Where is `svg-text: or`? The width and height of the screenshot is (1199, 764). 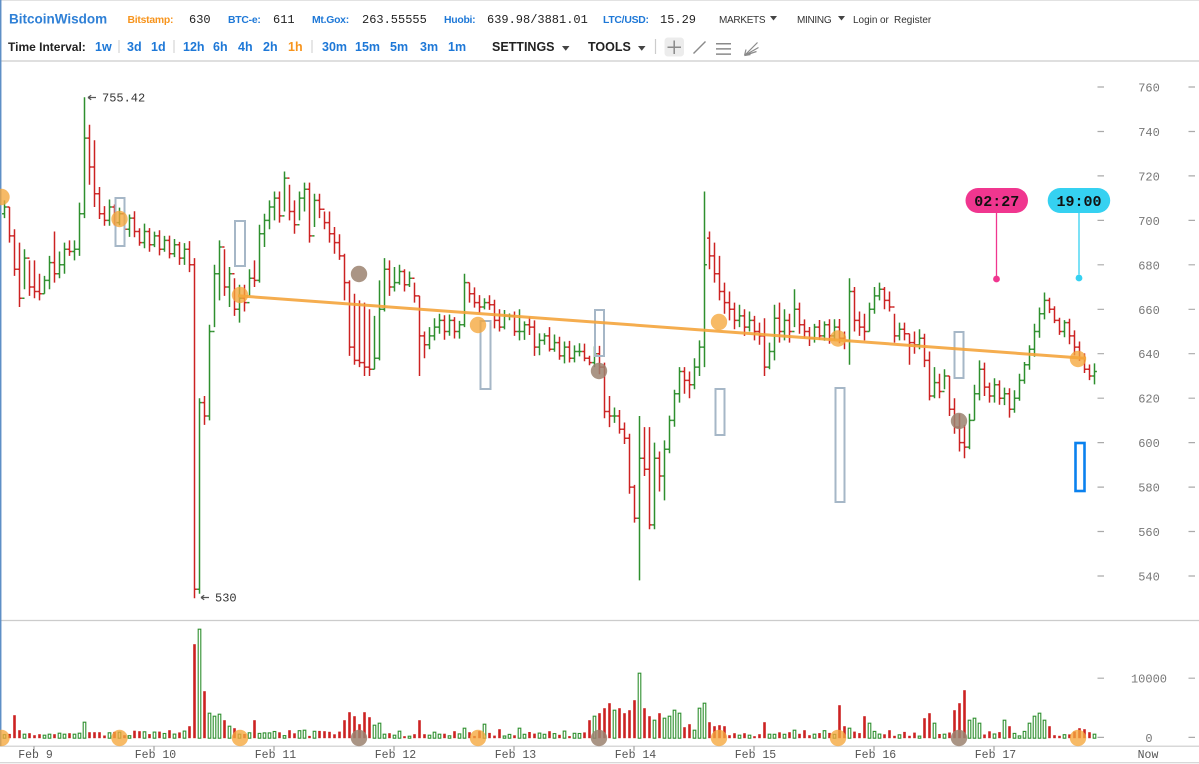 svg-text: or is located at coordinates (885, 20).